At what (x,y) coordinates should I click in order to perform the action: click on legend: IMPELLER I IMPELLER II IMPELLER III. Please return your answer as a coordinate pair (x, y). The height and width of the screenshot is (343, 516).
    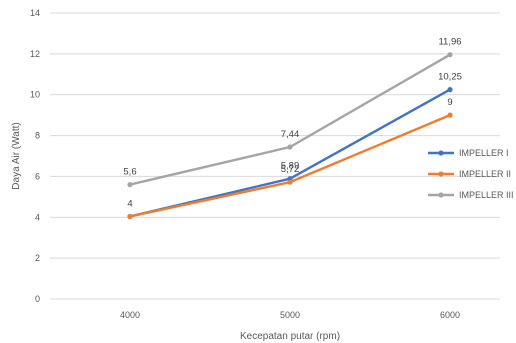
    Looking at the image, I should click on (471, 174).